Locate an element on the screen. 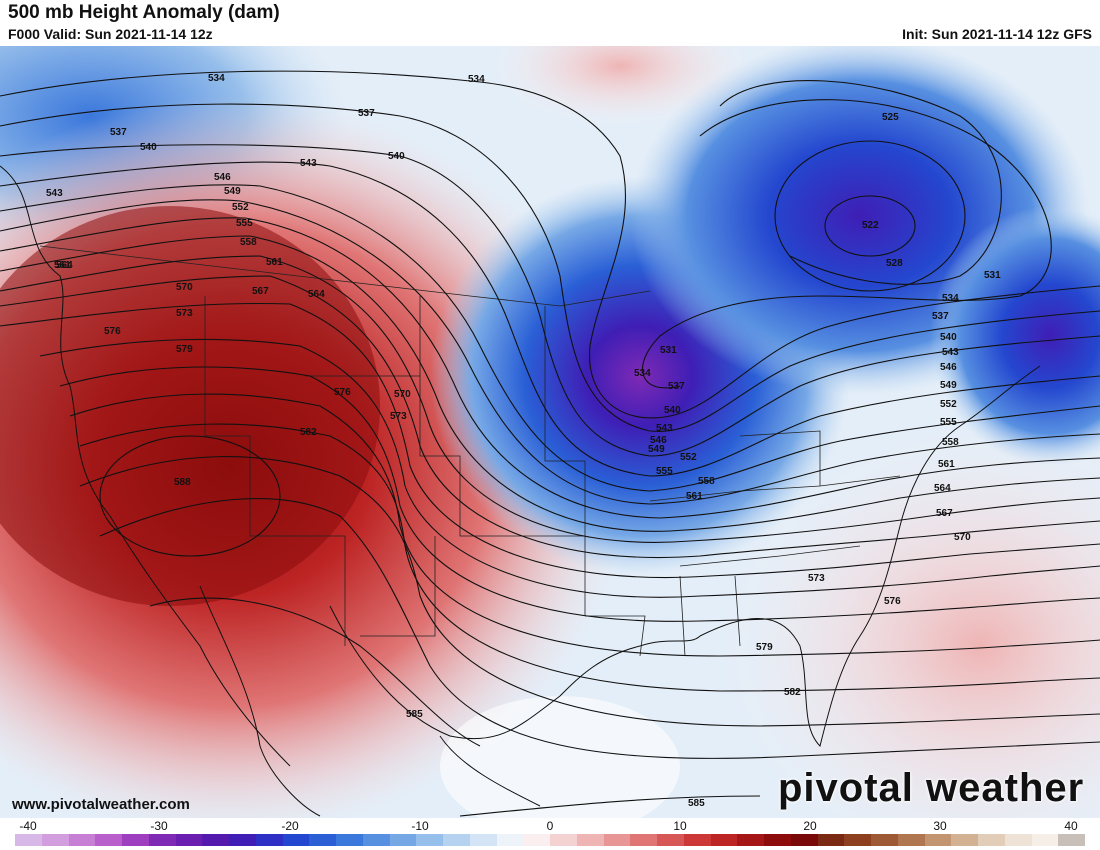  contour-585-south is located at coordinates (610, 806).